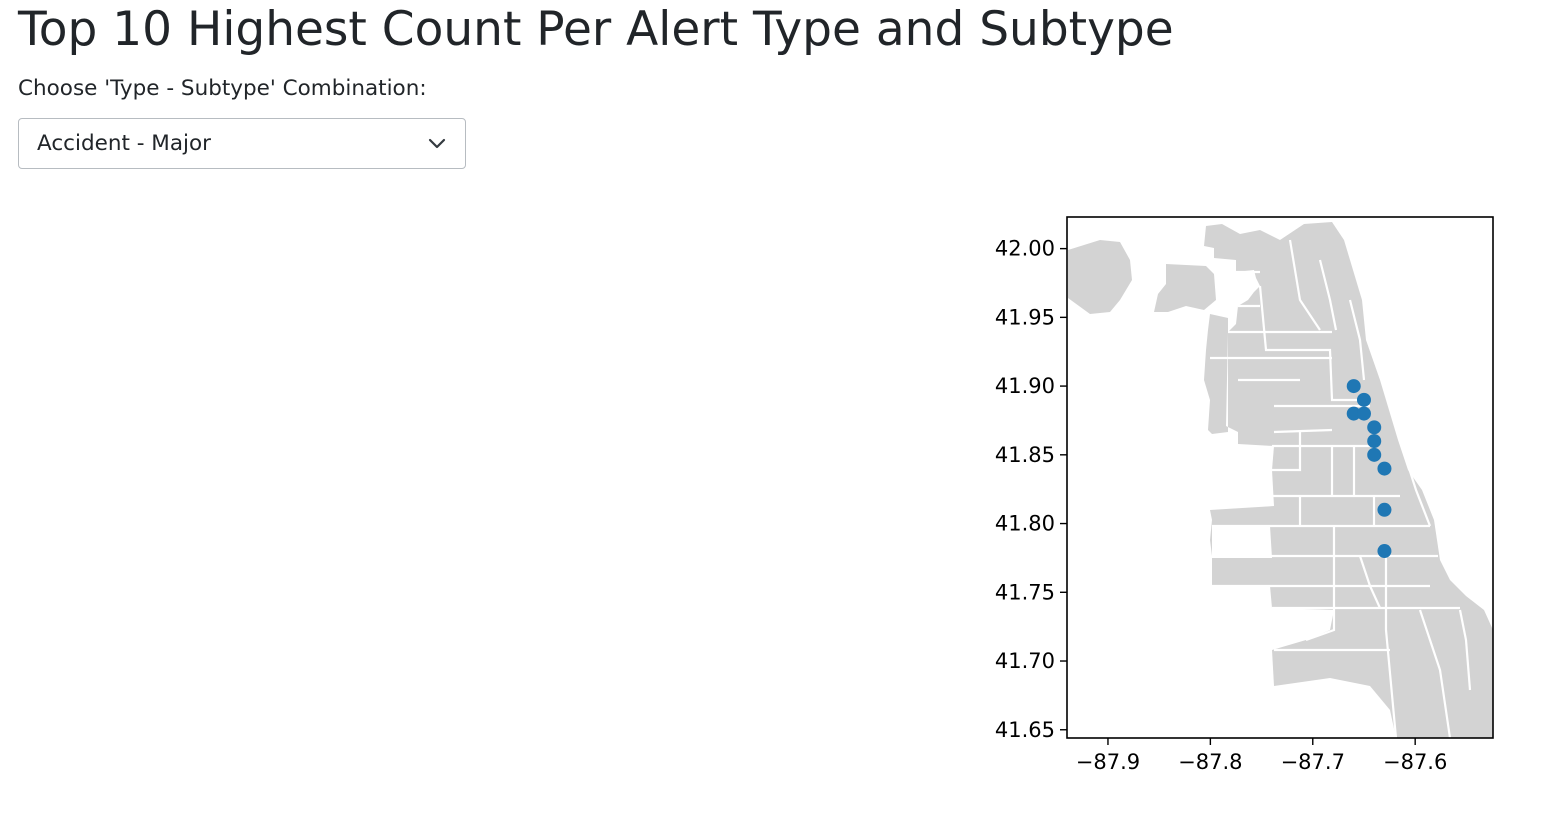 This screenshot has width=1545, height=825. I want to click on neighborhood-borders, so click(1341, 488).